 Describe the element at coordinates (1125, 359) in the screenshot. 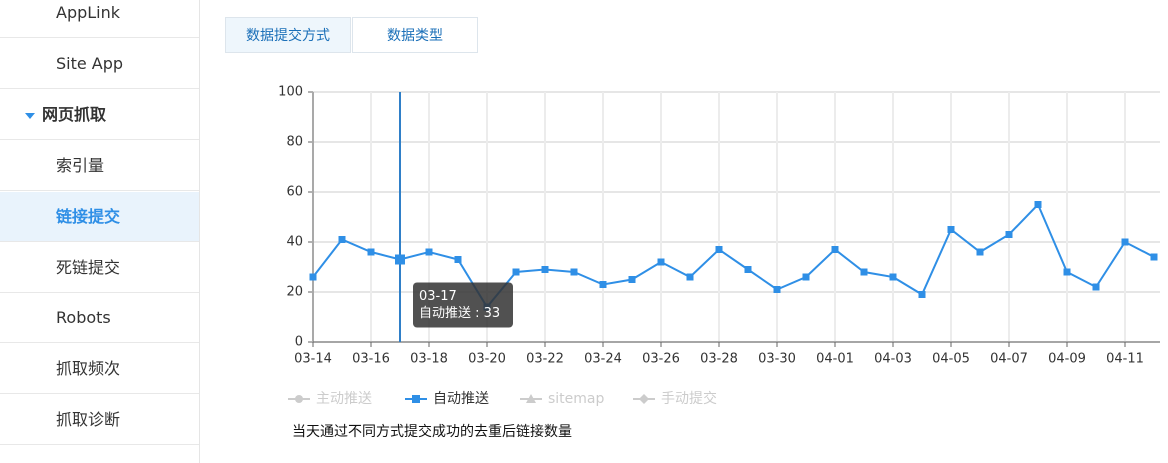

I see `x-tick-label: 04-11` at that location.